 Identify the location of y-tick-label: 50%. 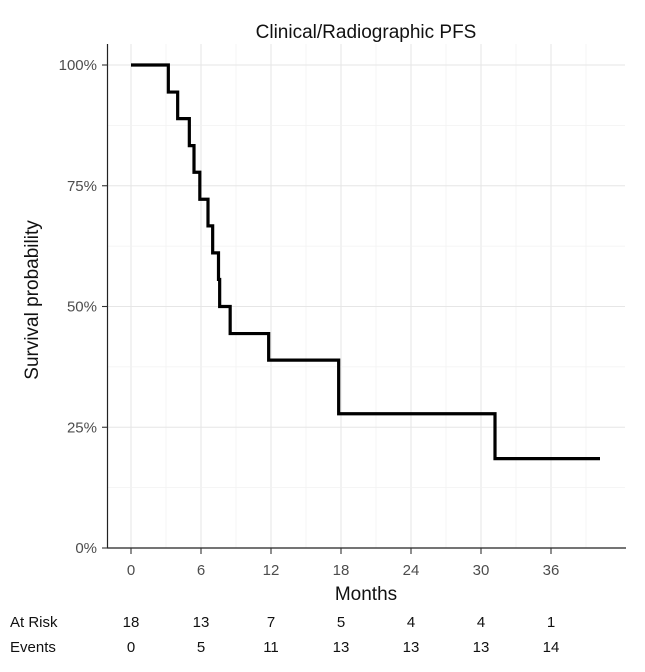
(82, 307).